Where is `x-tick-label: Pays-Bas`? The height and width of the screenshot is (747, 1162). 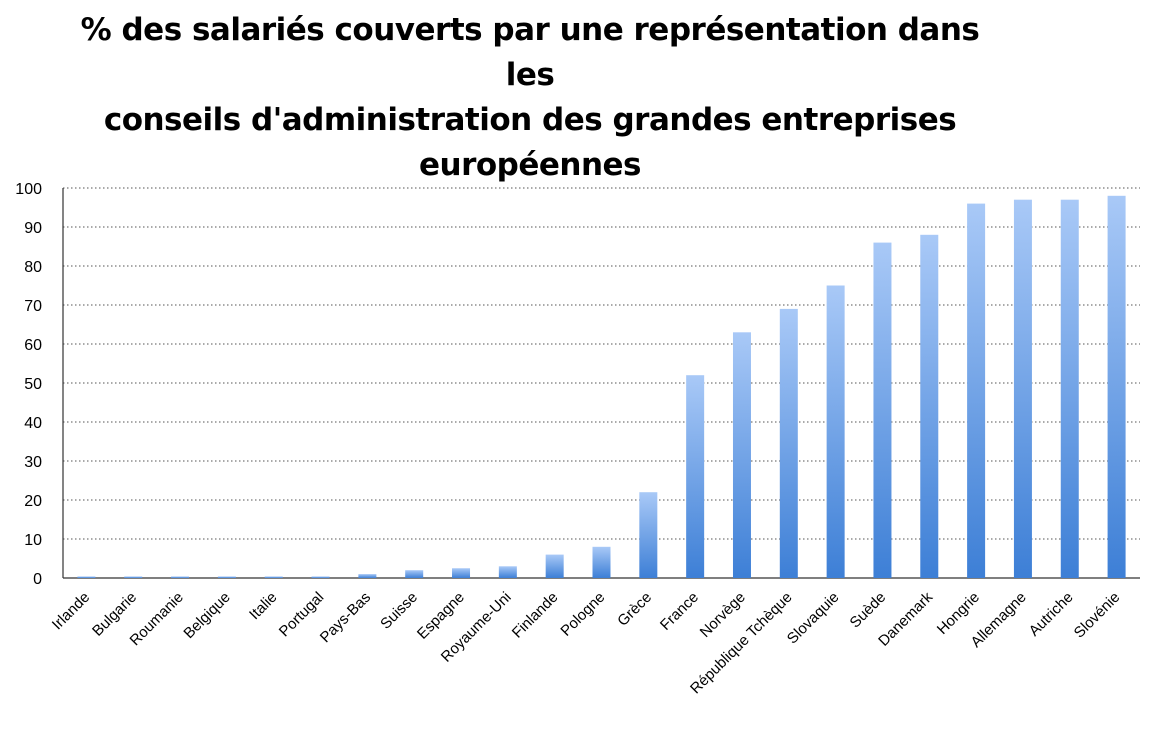 x-tick-label: Pays-Bas is located at coordinates (345, 617).